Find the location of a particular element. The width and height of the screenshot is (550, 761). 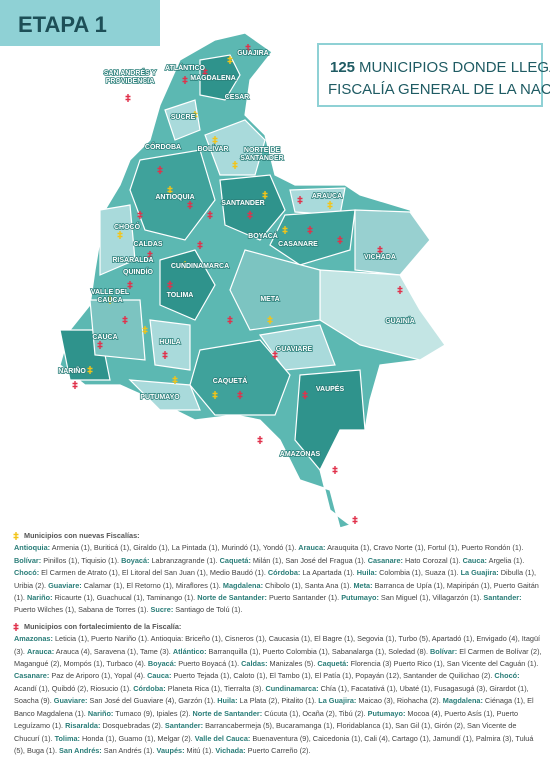

municipalities: Dosquebradas (2). is located at coordinates (132, 726).